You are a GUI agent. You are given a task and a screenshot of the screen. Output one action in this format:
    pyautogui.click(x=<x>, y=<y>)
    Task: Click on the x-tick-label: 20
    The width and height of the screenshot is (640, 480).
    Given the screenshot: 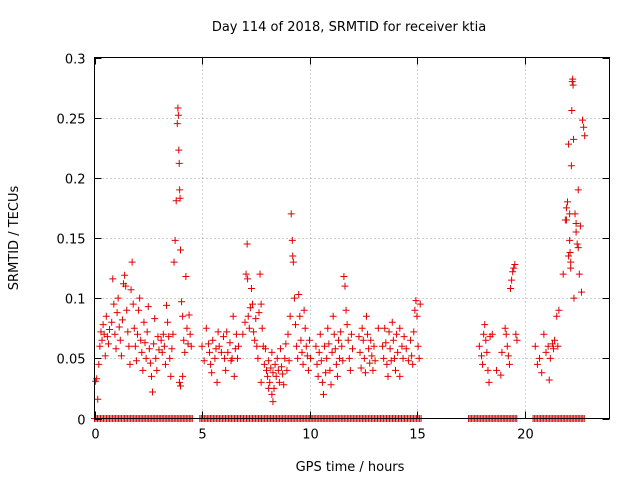 What is the action you would take?
    pyautogui.click(x=525, y=435)
    